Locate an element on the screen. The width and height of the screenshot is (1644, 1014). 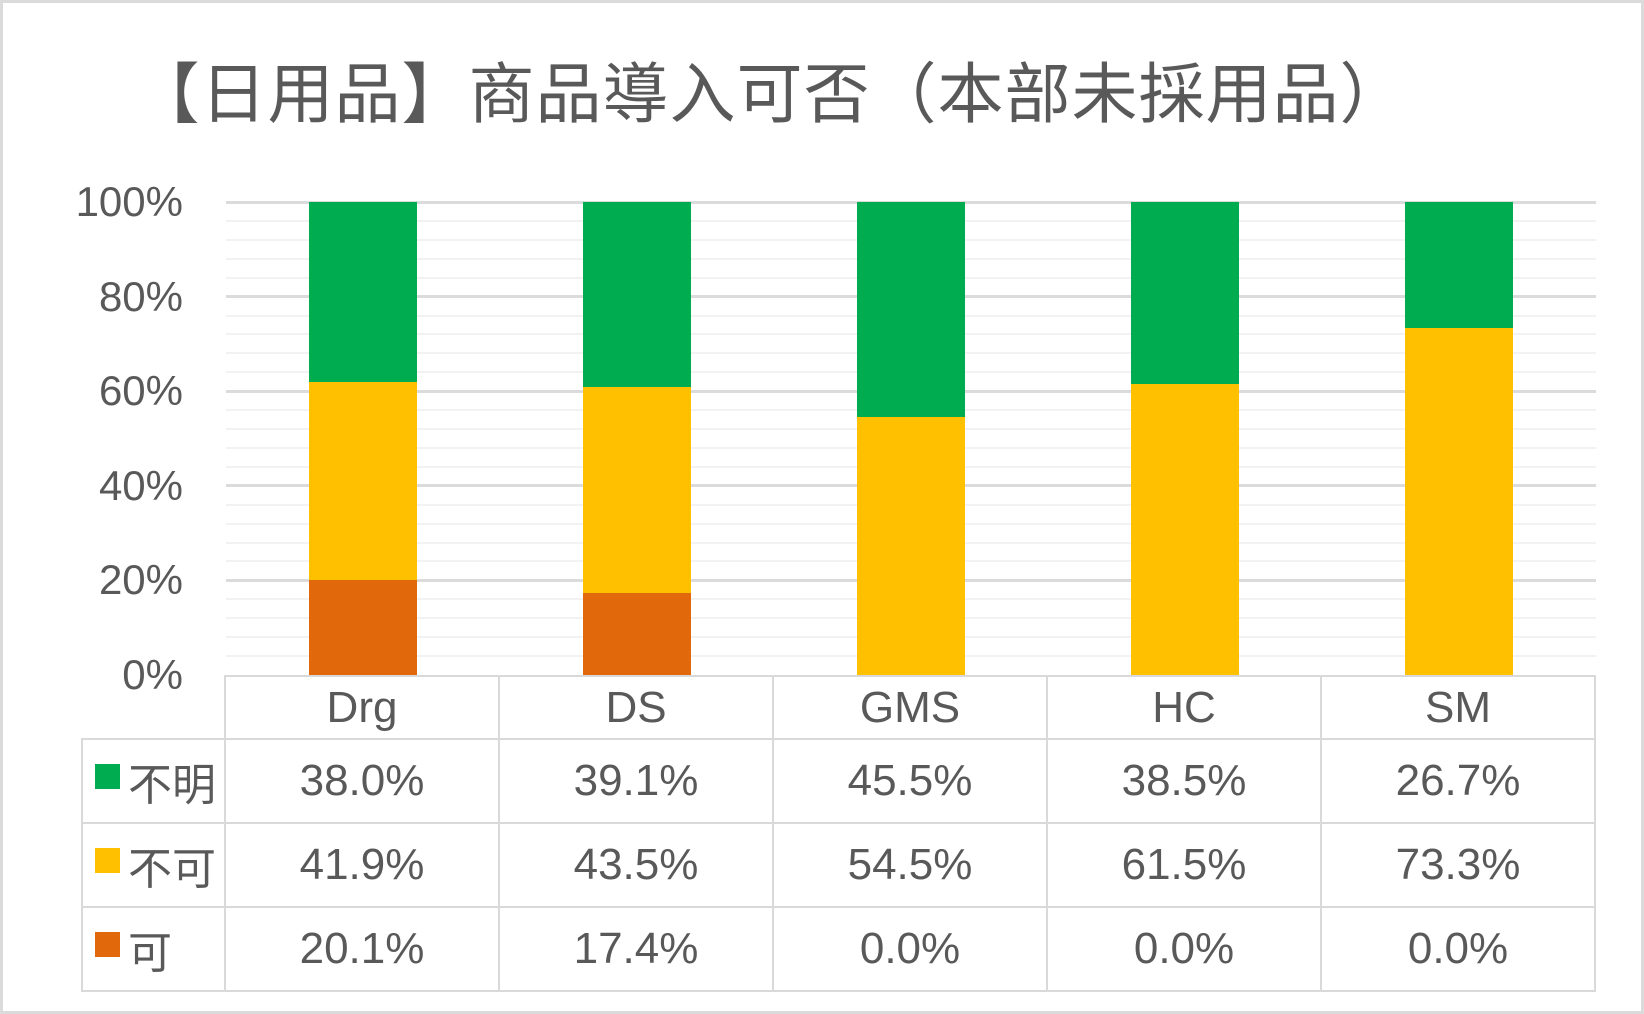
value-cell-fuka-hc: 61.5% is located at coordinates (1185, 866).